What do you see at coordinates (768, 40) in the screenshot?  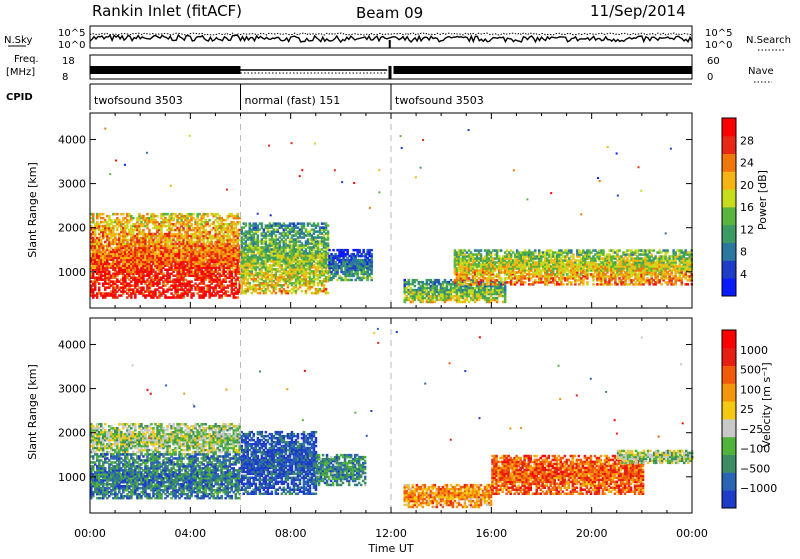 I see `nsearch-label: N.Search` at bounding box center [768, 40].